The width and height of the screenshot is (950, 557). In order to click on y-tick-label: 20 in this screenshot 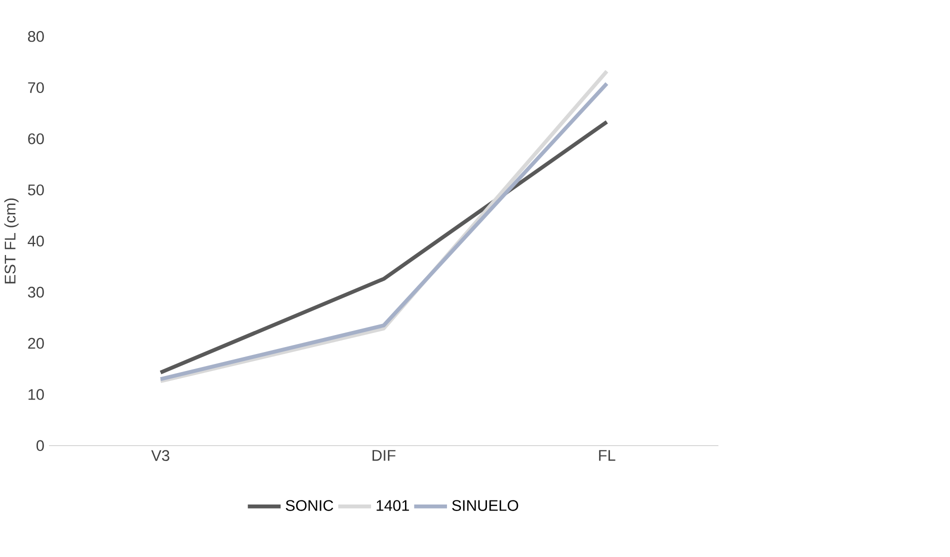, I will do `click(36, 343)`.